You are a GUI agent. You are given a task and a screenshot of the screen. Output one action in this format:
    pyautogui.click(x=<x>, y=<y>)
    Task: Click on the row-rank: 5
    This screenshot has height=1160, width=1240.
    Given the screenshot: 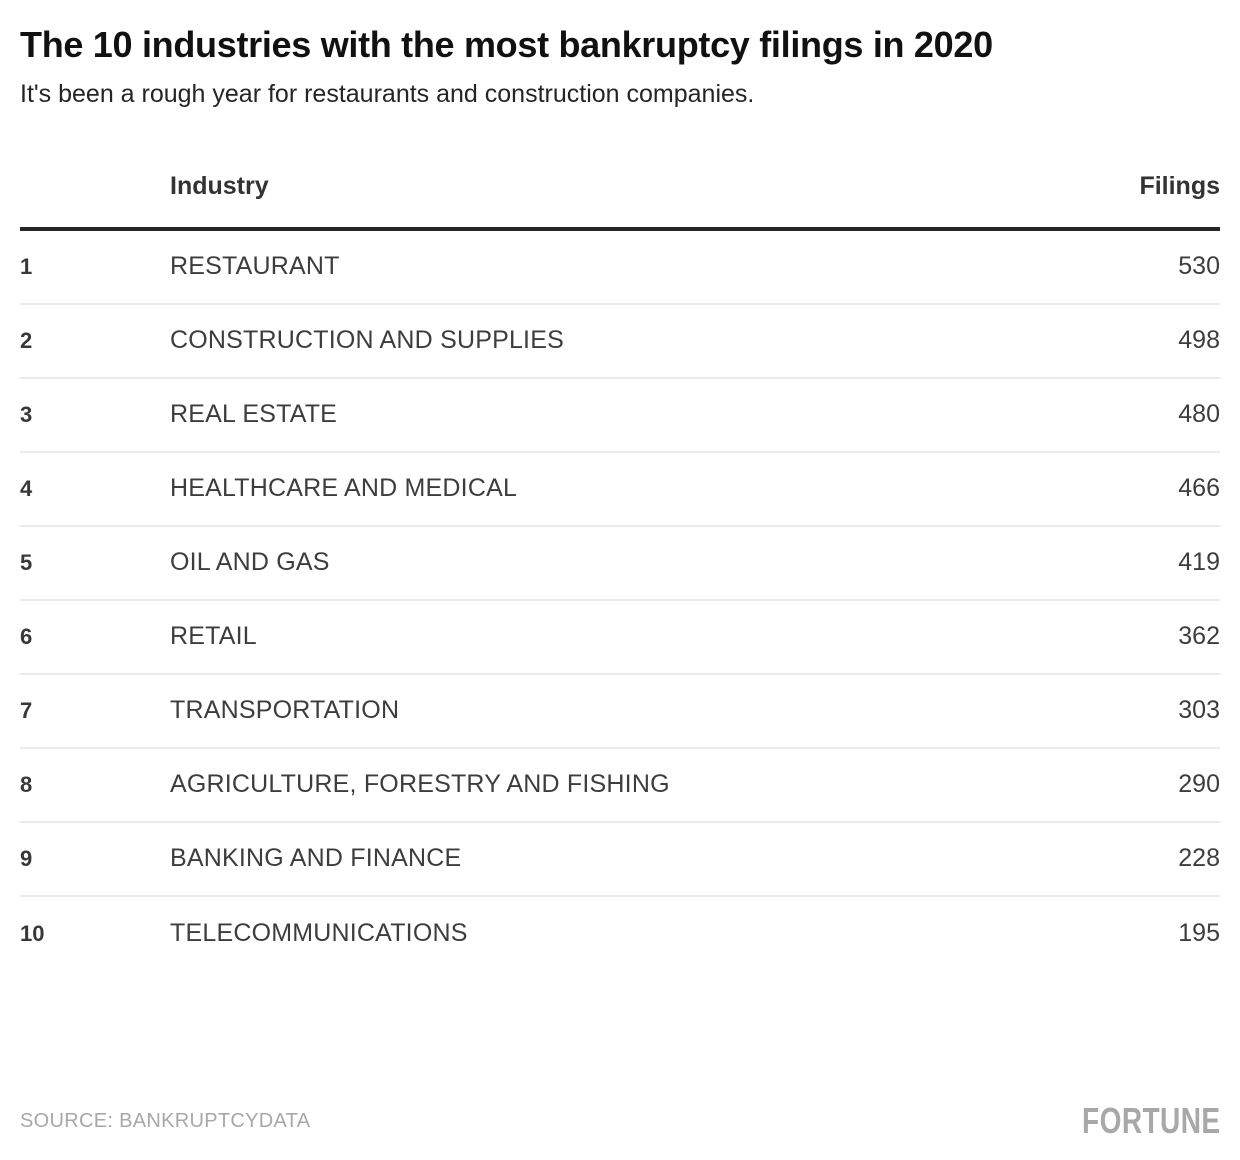 What is the action you would take?
    pyautogui.click(x=26, y=562)
    